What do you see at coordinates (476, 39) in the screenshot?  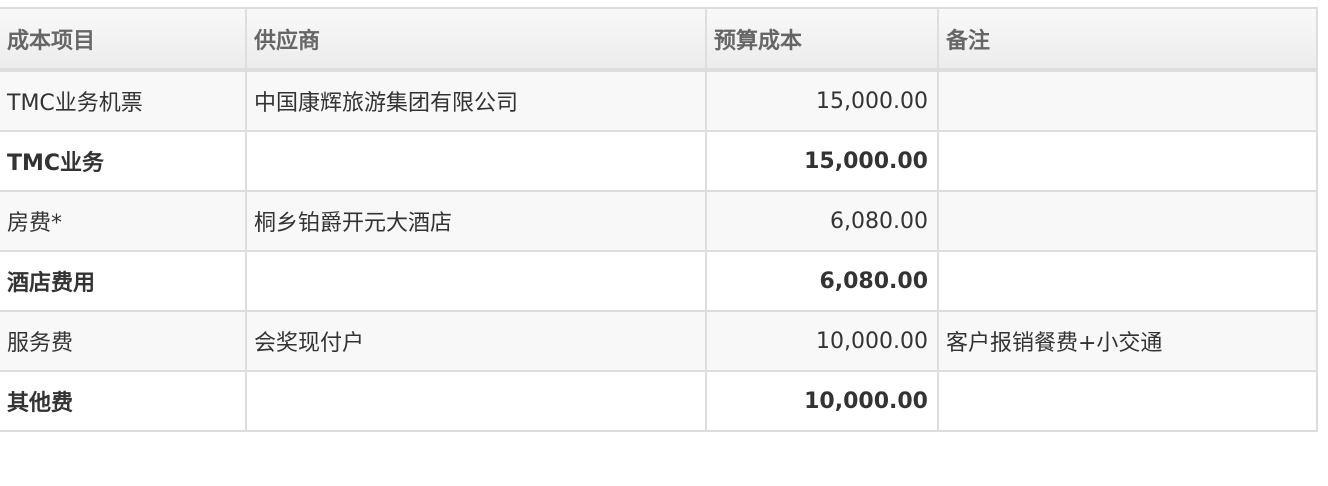 I see `header-supplier: 供应商` at bounding box center [476, 39].